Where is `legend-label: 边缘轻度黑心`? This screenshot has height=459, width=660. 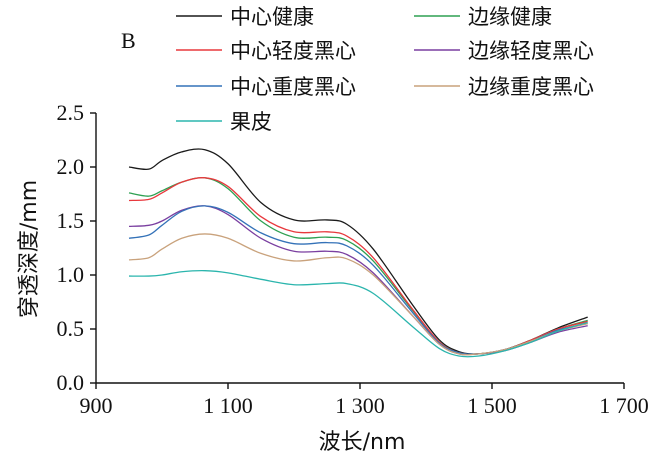 legend-label: 边缘轻度黑心 is located at coordinates (531, 51).